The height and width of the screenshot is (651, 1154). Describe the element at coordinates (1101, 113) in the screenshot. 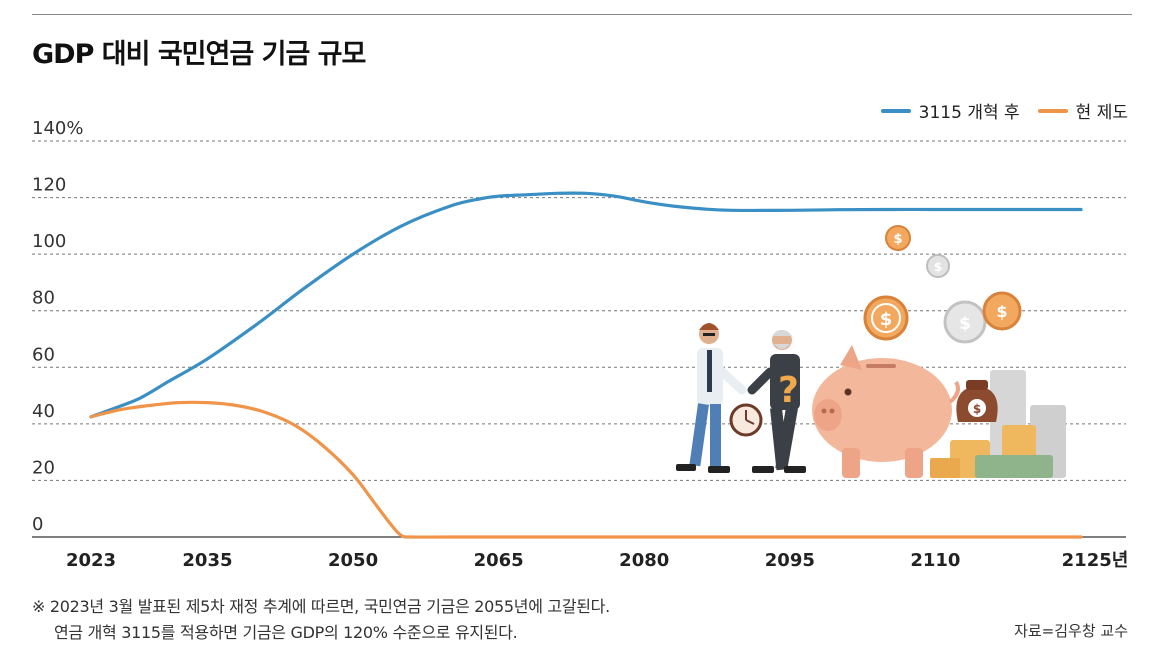

I see `legend-label-current: 현 제도` at that location.